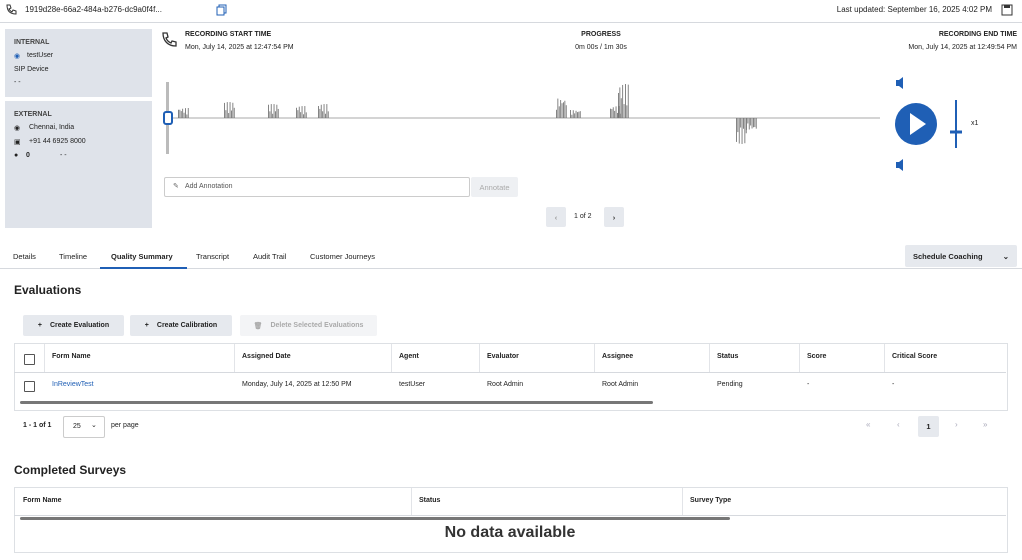  What do you see at coordinates (961, 256) in the screenshot?
I see `schedule-coaching: Schedule Coaching ⌄` at bounding box center [961, 256].